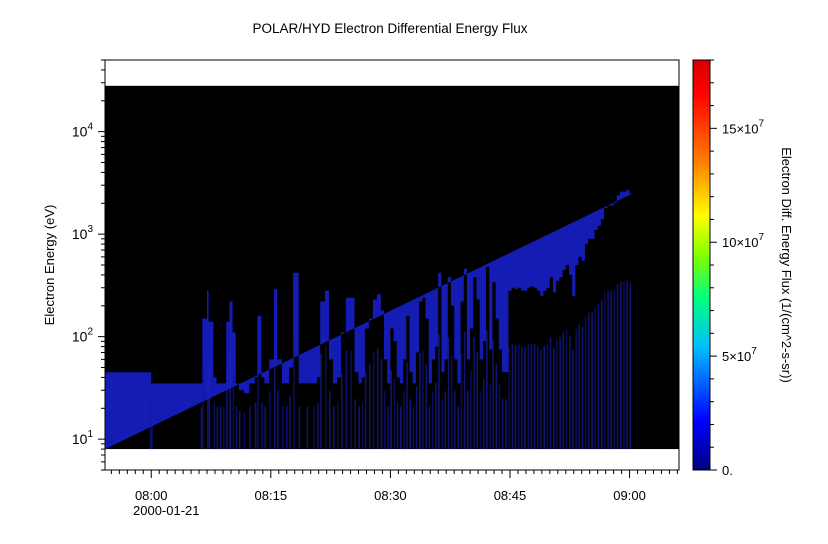 This screenshot has height=544, width=828. I want to click on x-tick-label: 08:00, so click(151, 495).